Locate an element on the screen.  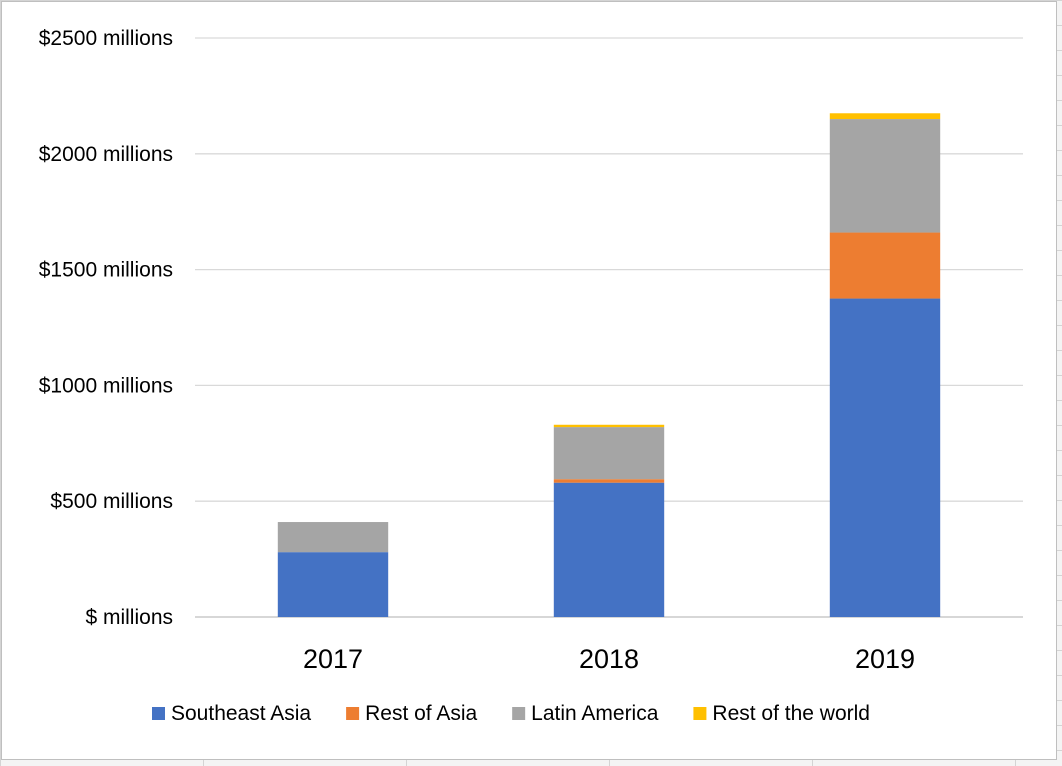
y-tick-label: $2500 millions is located at coordinates (106, 38).